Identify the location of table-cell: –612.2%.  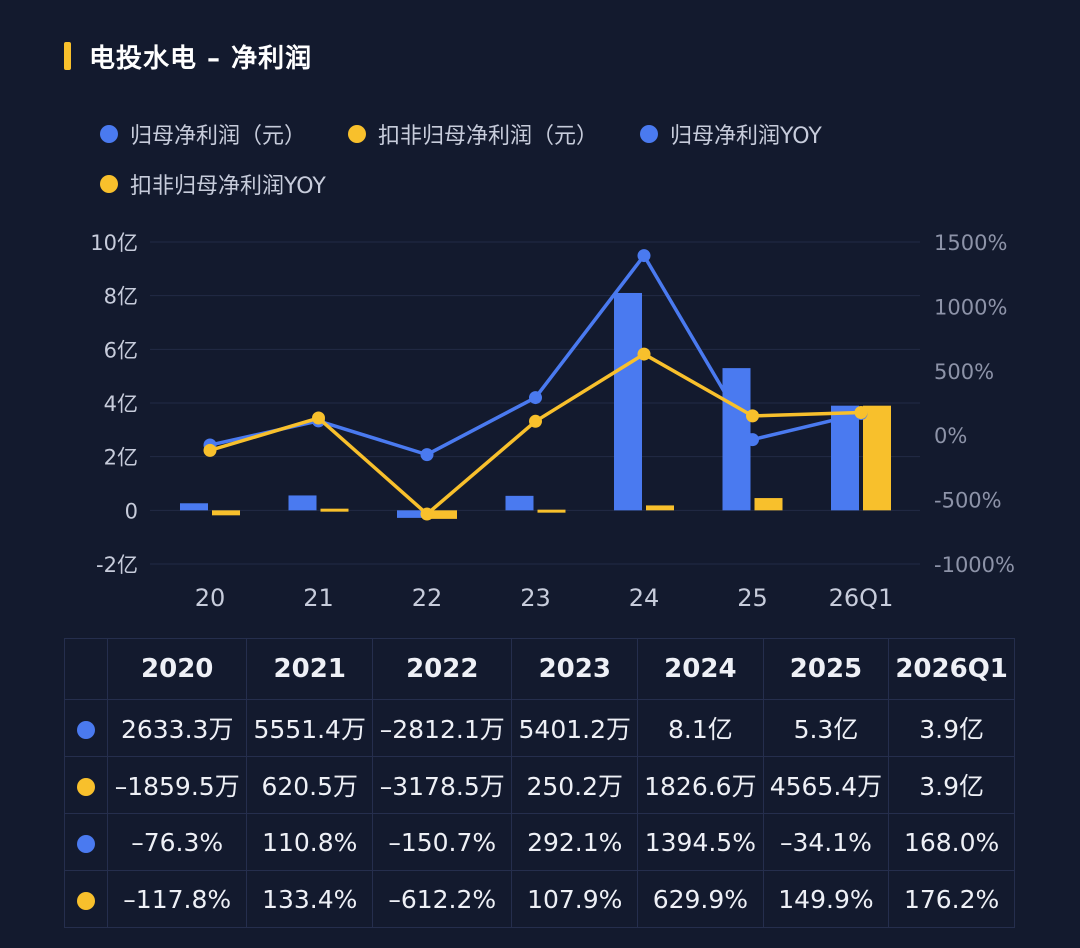
(442, 899).